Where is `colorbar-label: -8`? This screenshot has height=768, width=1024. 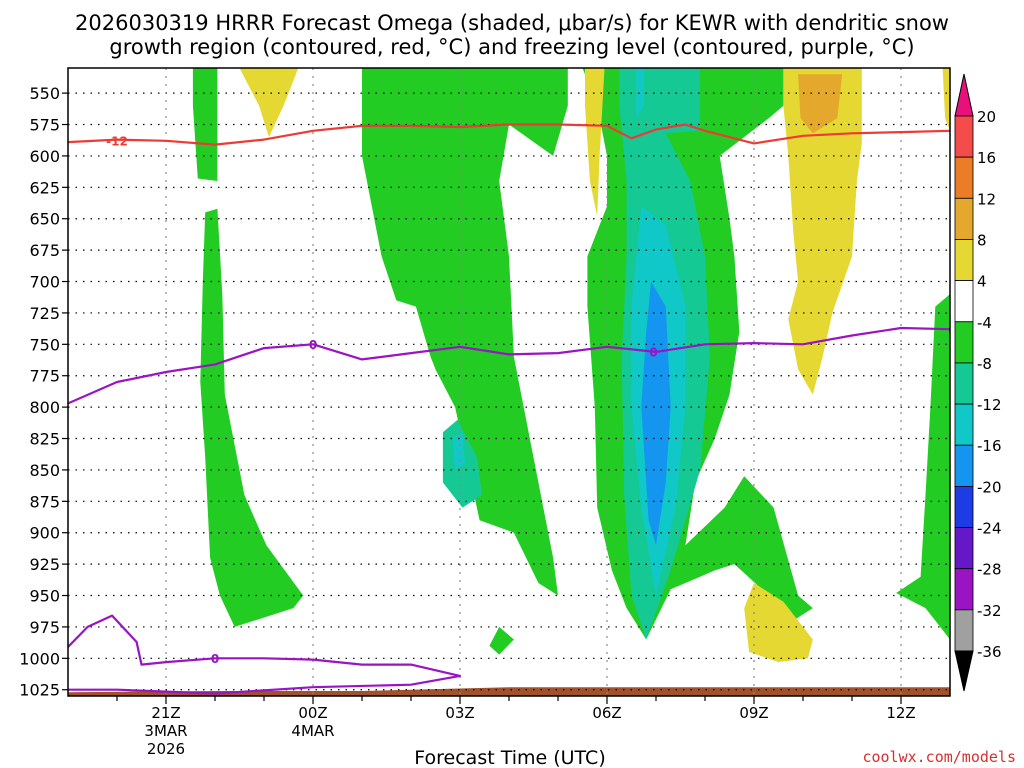 colorbar-label: -8 is located at coordinates (984, 364).